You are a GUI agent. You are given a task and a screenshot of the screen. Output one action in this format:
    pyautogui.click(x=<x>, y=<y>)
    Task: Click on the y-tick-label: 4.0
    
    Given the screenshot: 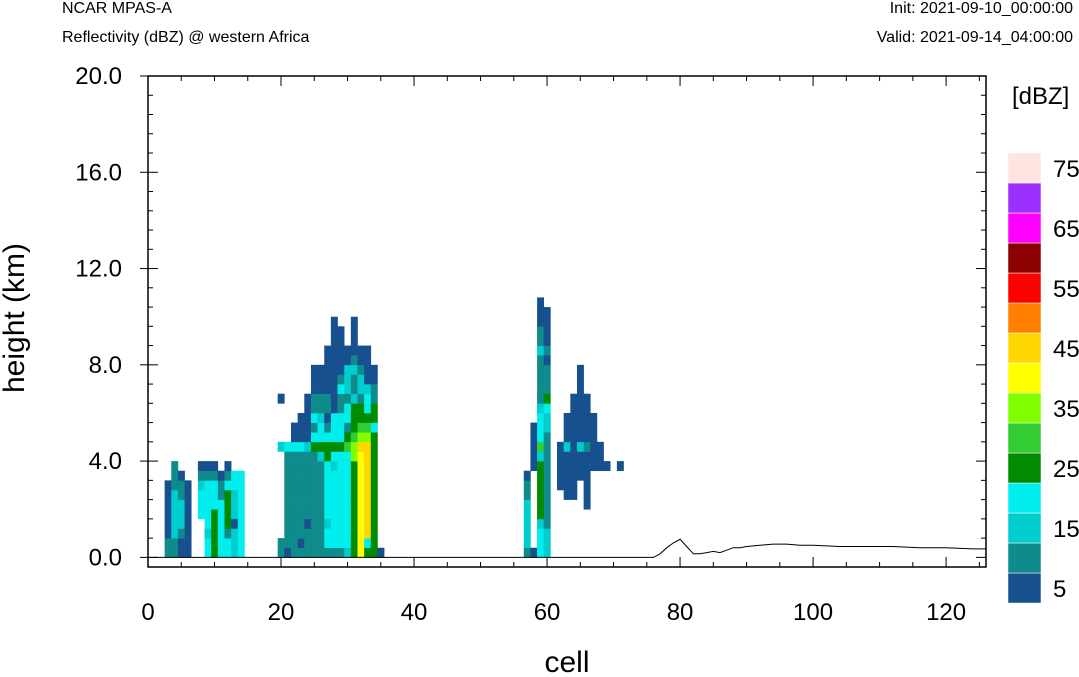 What is the action you would take?
    pyautogui.click(x=105, y=461)
    